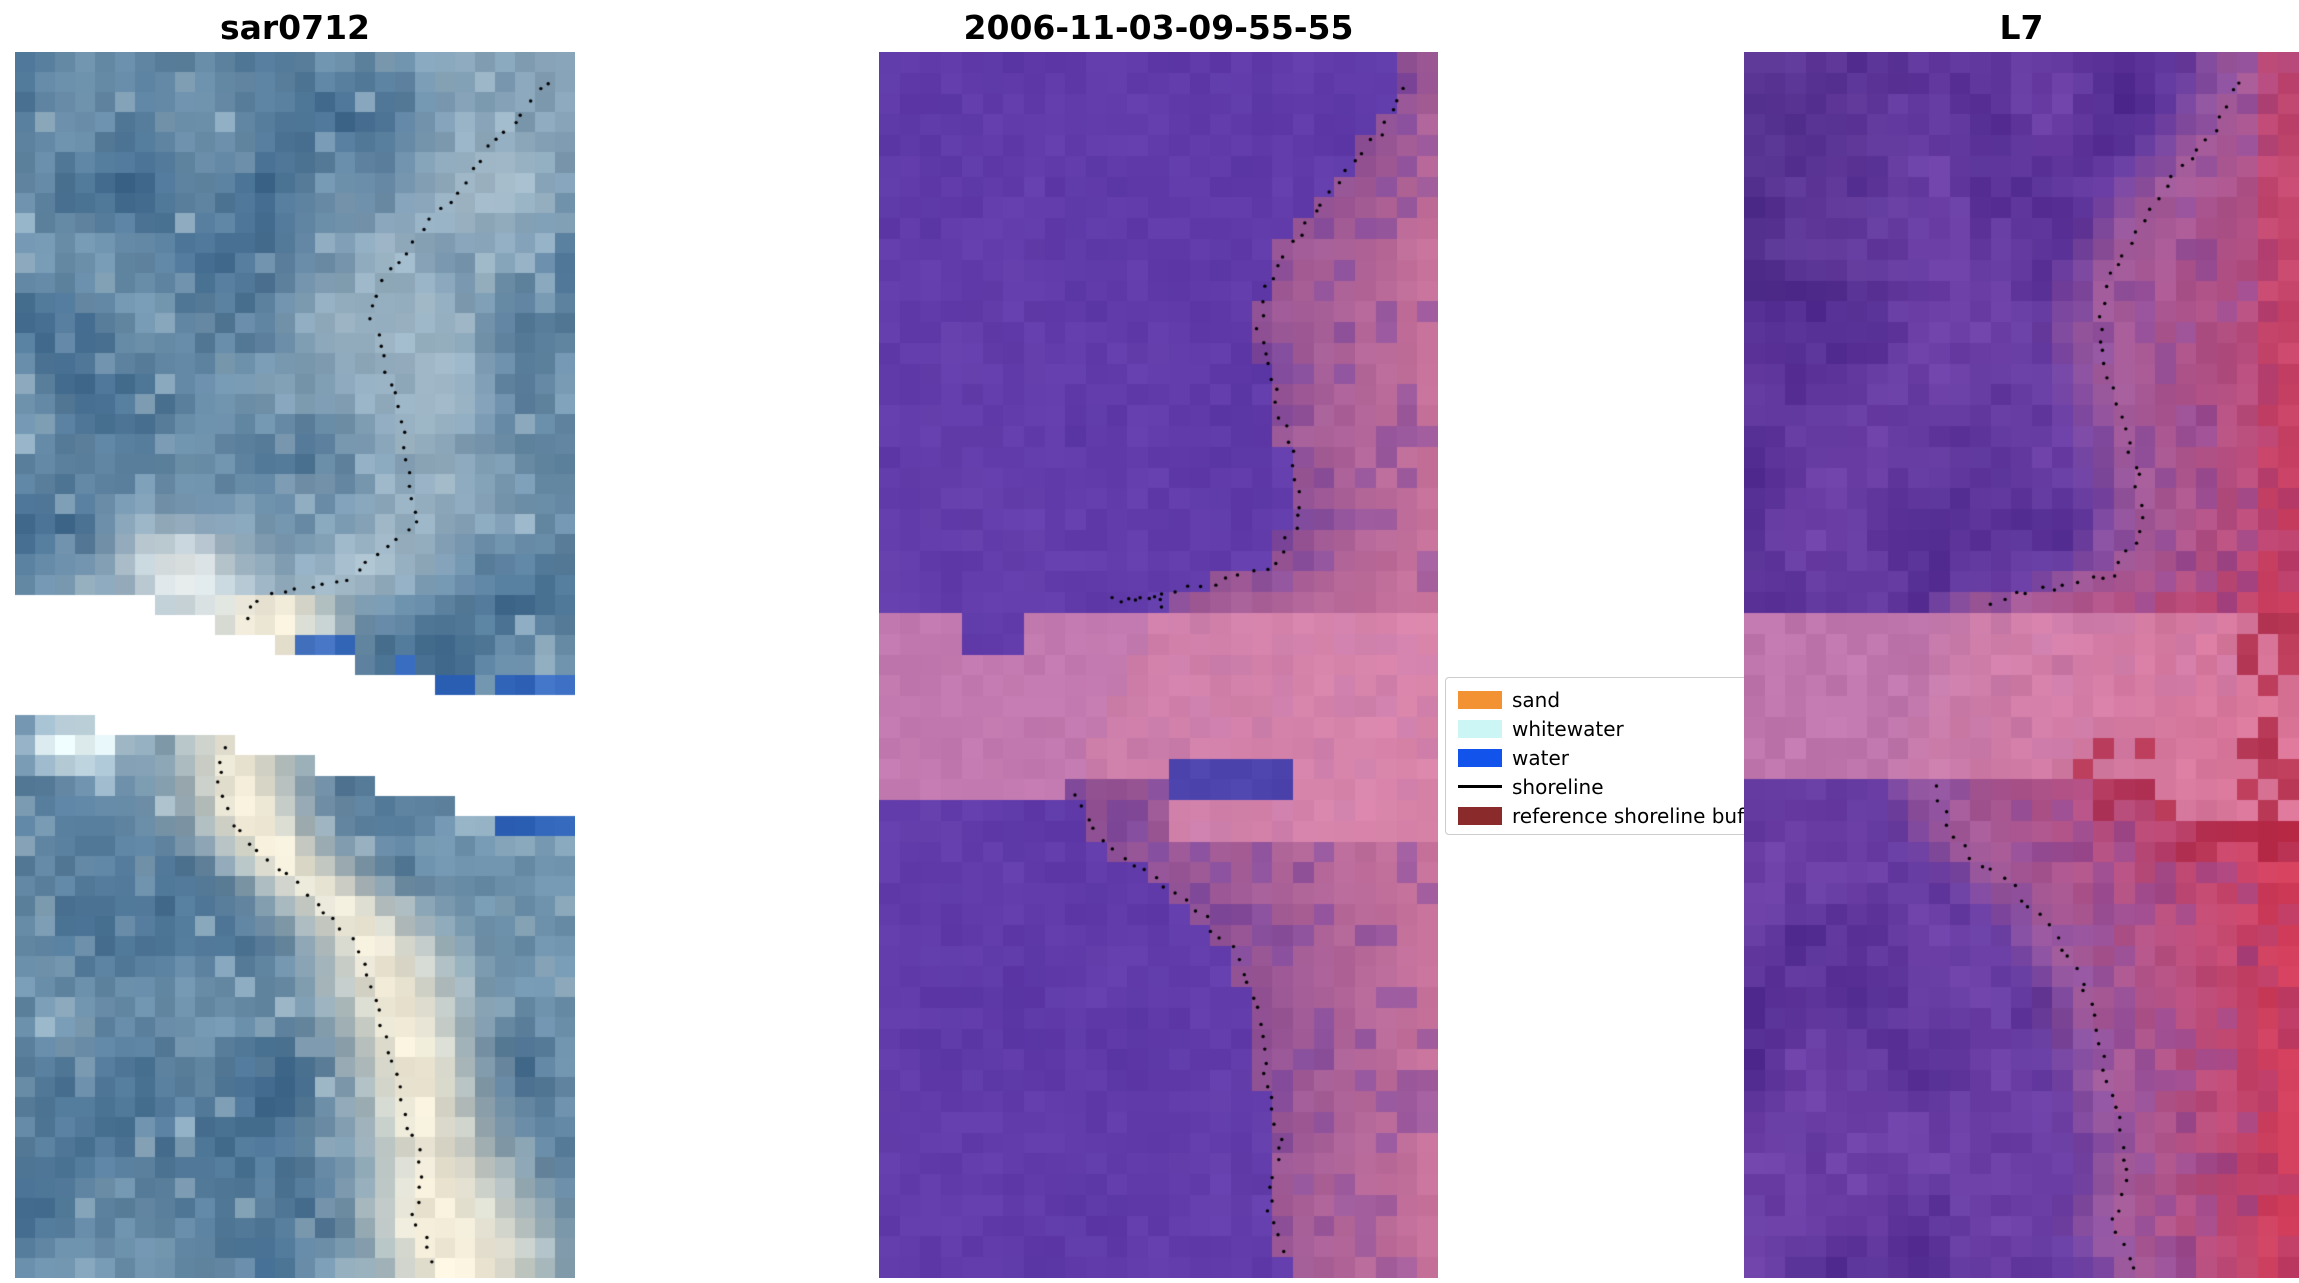  What do you see at coordinates (1568, 728) in the screenshot?
I see `legend-label-whitewater: whitewater` at bounding box center [1568, 728].